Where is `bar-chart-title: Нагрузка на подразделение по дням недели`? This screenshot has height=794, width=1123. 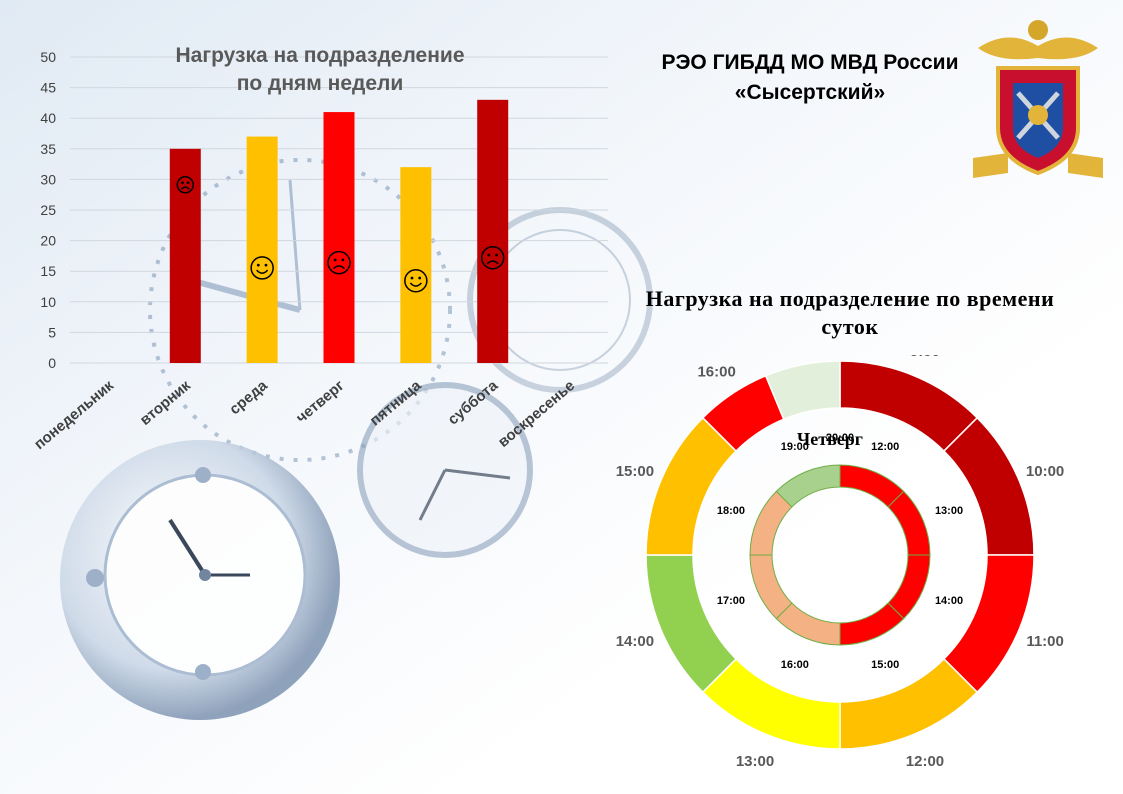
bar-chart-title: Нагрузка на подразделение по дням недели is located at coordinates (320, 70).